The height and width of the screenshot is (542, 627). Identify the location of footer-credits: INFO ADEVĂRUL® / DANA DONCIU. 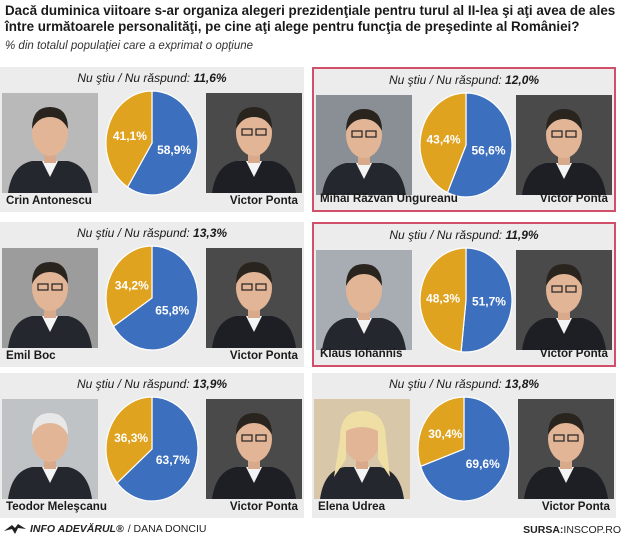
(105, 529).